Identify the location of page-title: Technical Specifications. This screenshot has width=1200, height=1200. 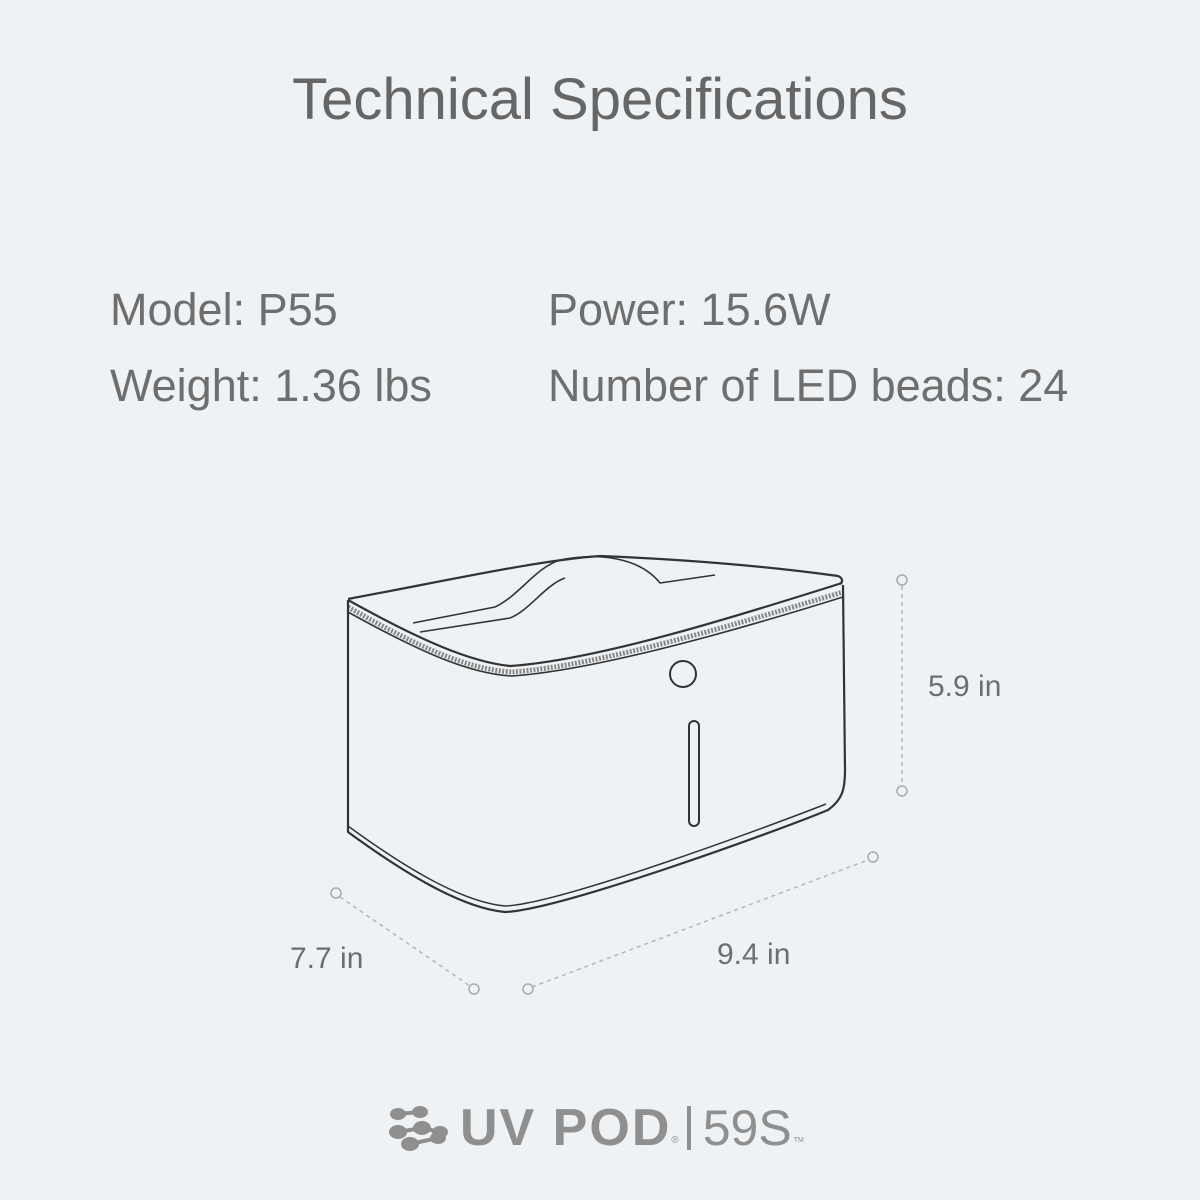
(600, 99).